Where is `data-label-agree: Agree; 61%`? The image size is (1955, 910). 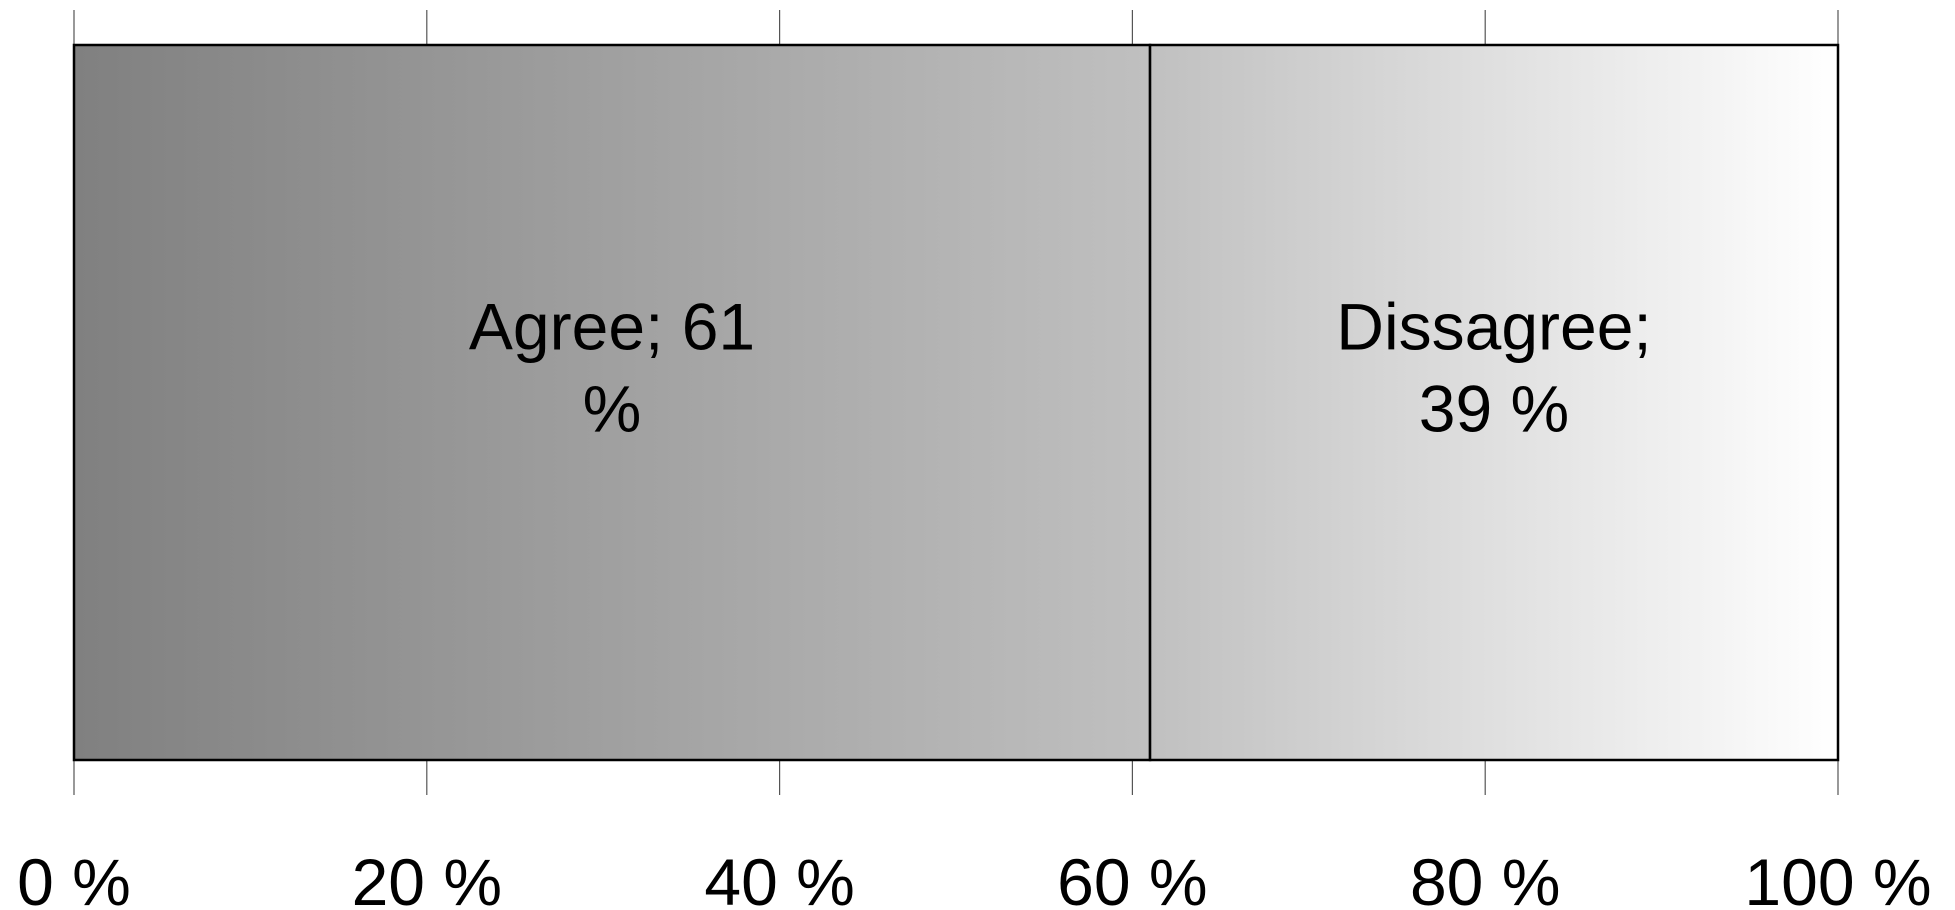 data-label-agree: Agree; 61% is located at coordinates (612, 368).